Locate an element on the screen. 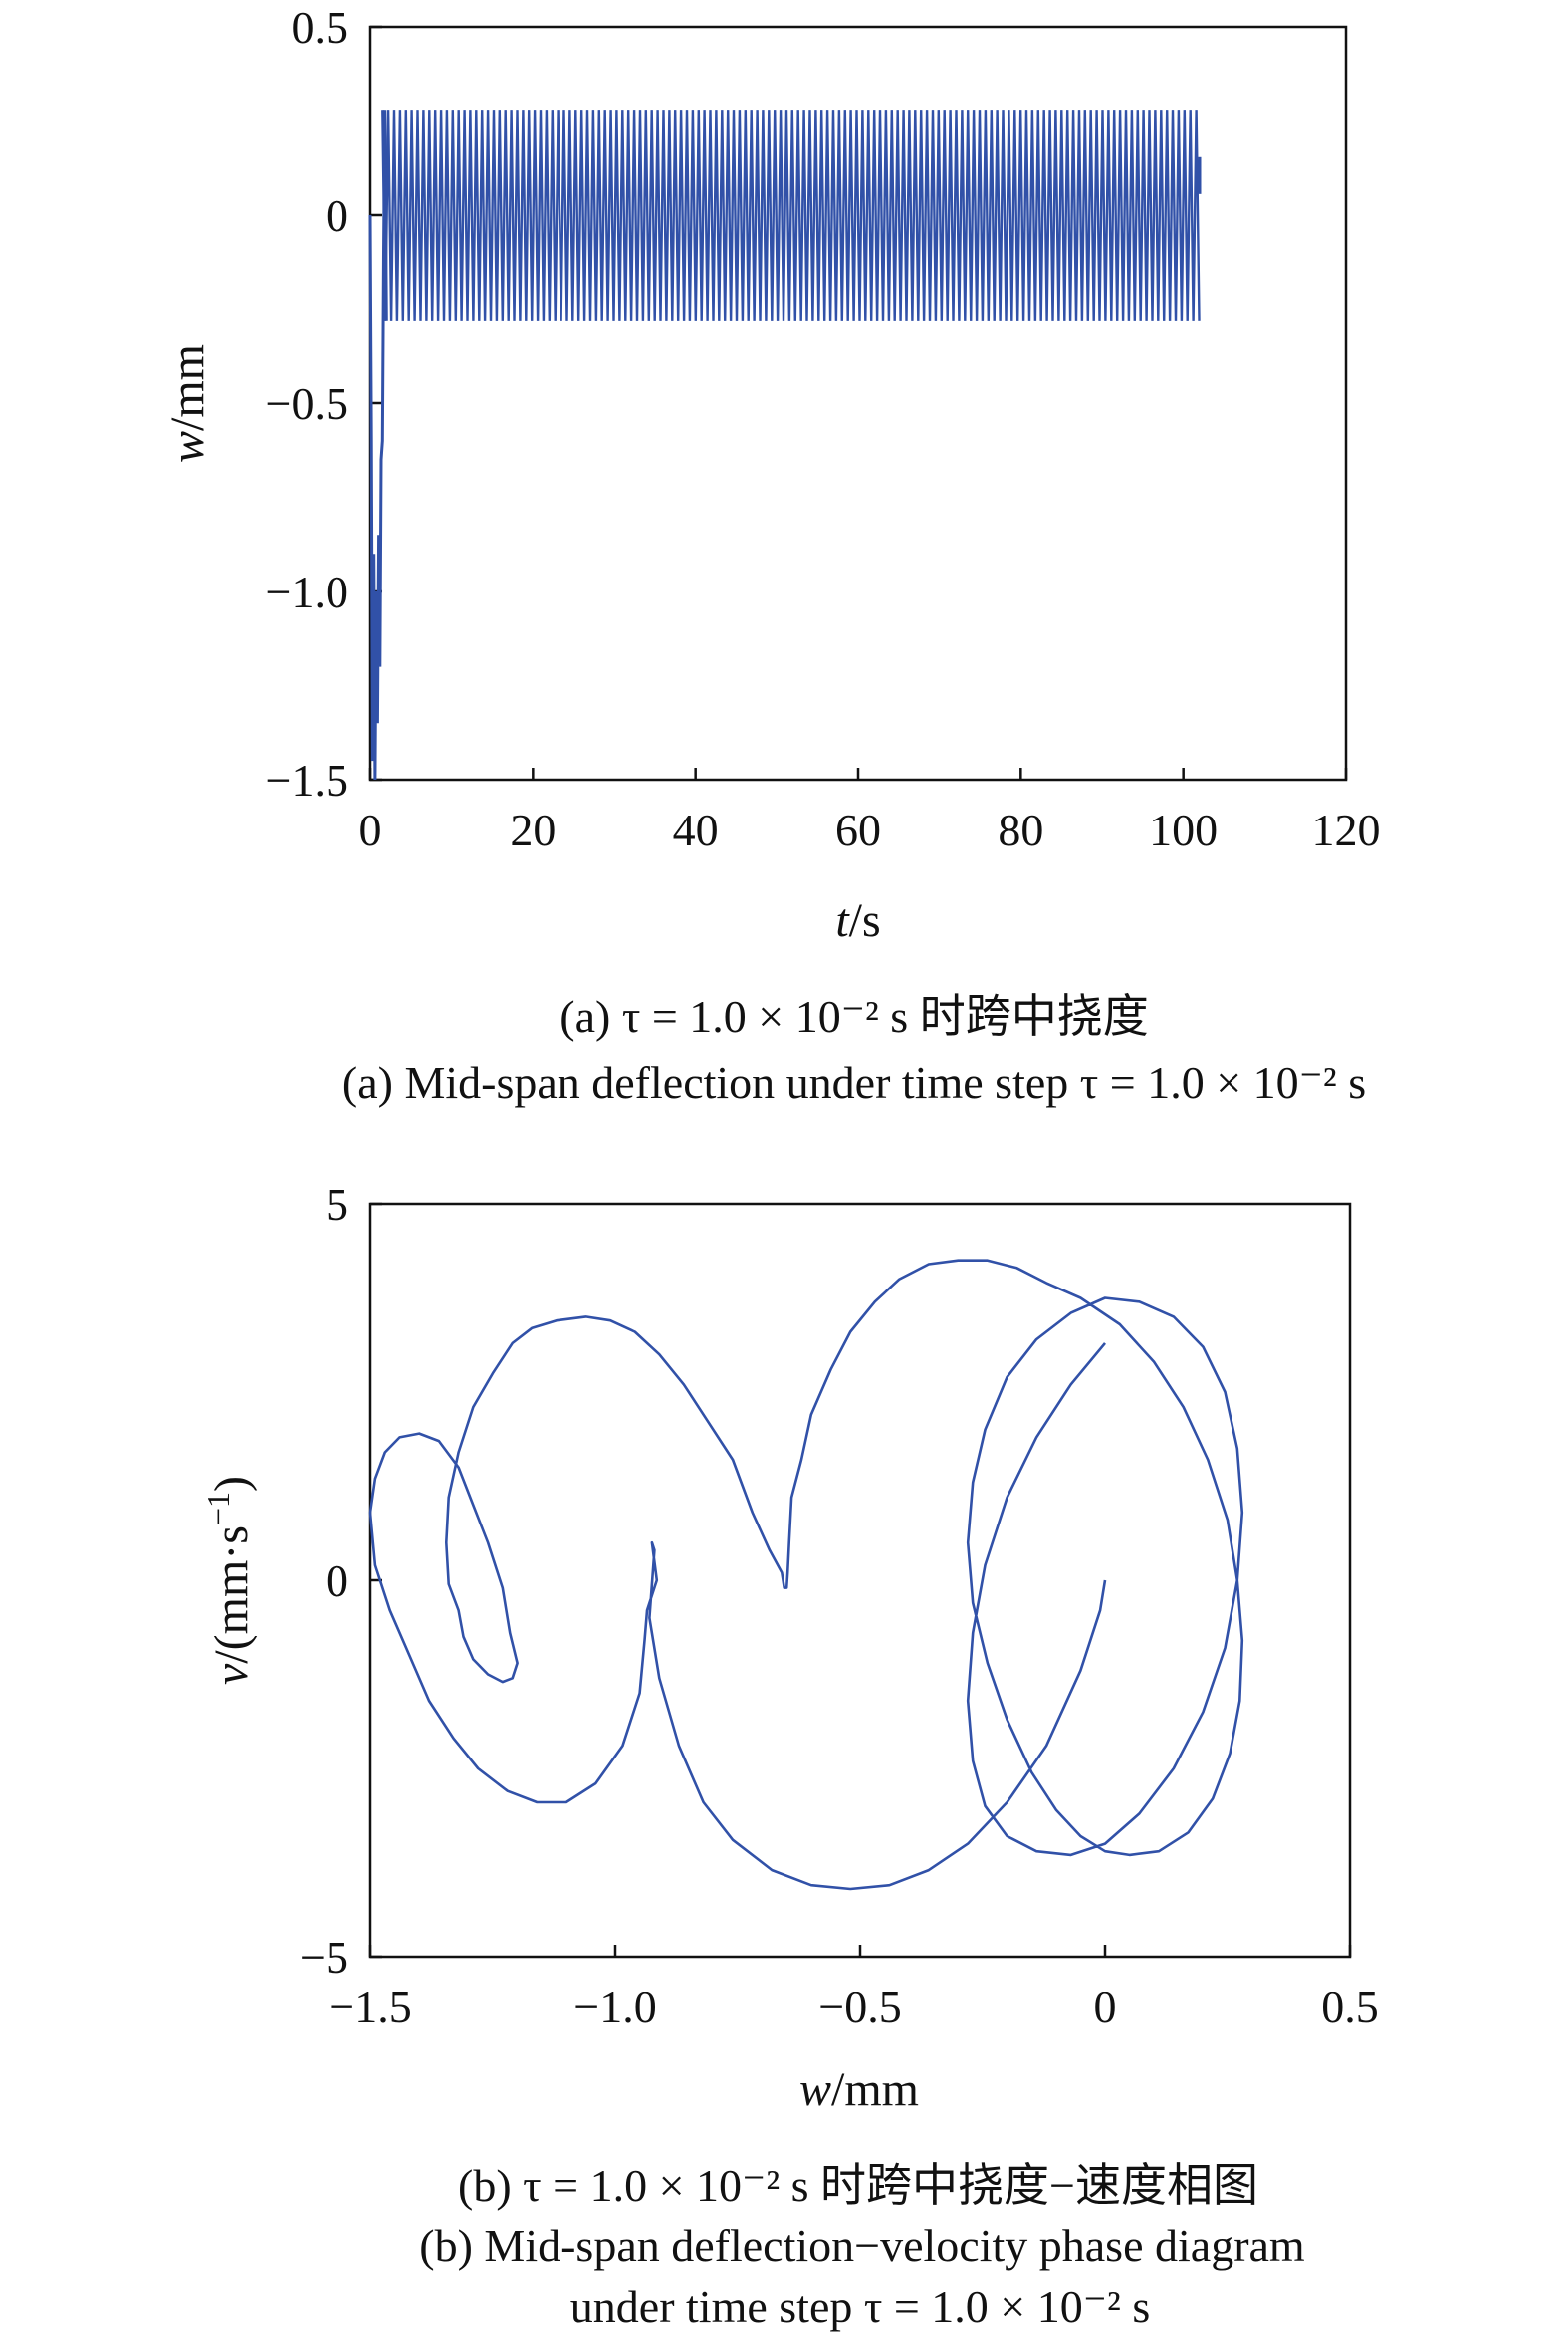  x-tick-label: 100 is located at coordinates (1184, 830).